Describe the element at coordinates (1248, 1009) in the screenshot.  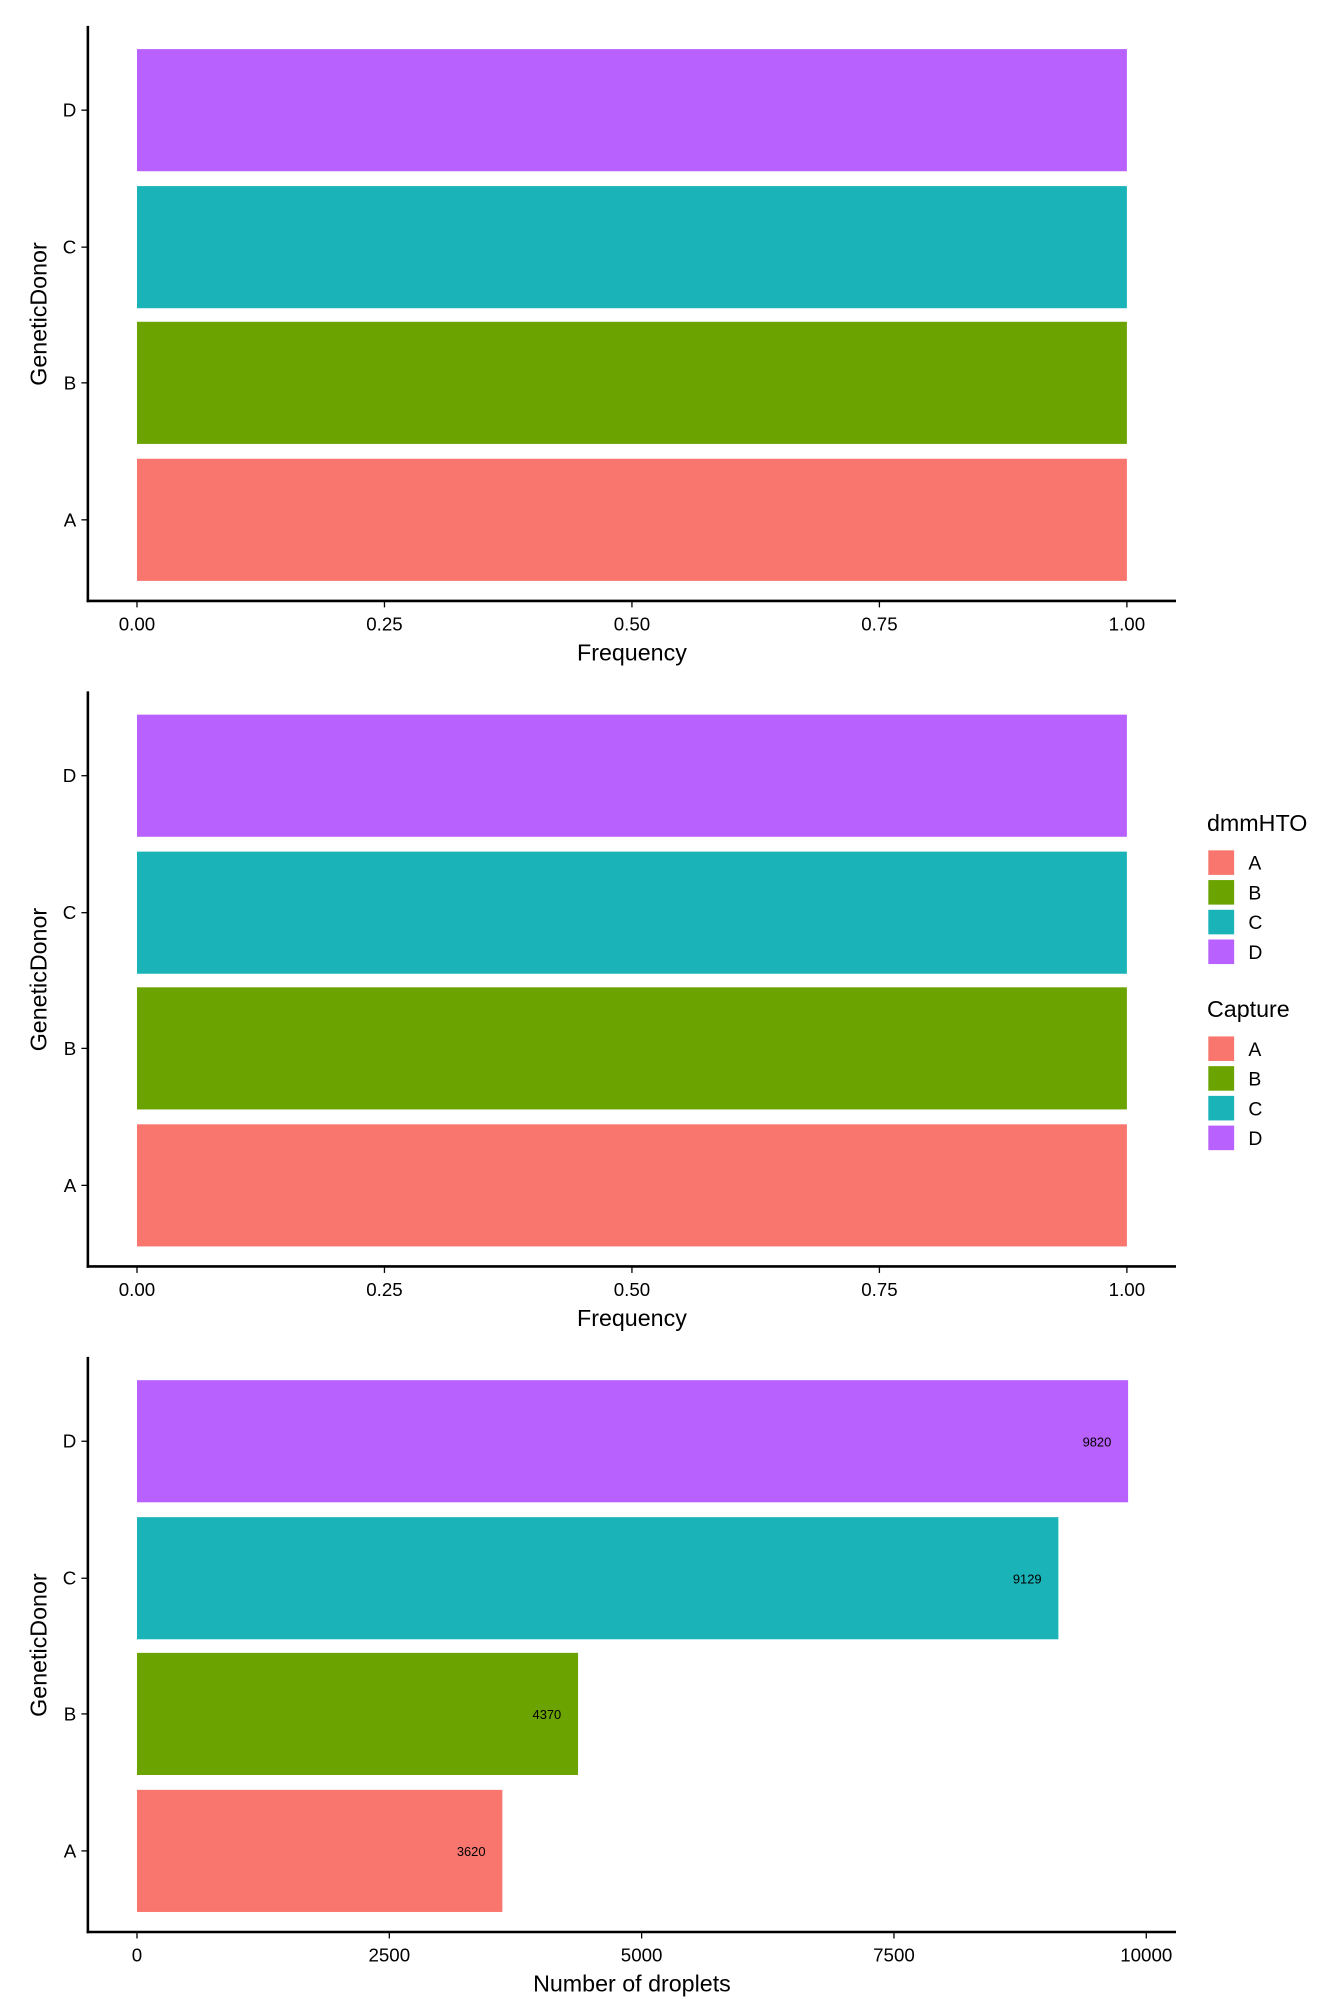
I see `legend-title: Capture` at that location.